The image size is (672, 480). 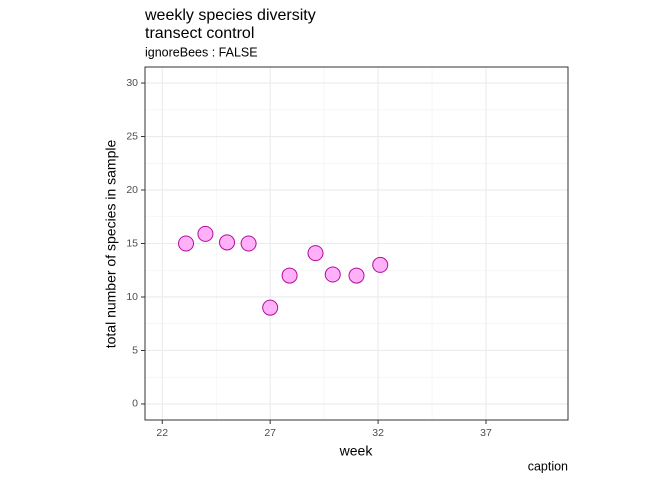 I want to click on y-tick-label: 25, so click(x=132, y=136).